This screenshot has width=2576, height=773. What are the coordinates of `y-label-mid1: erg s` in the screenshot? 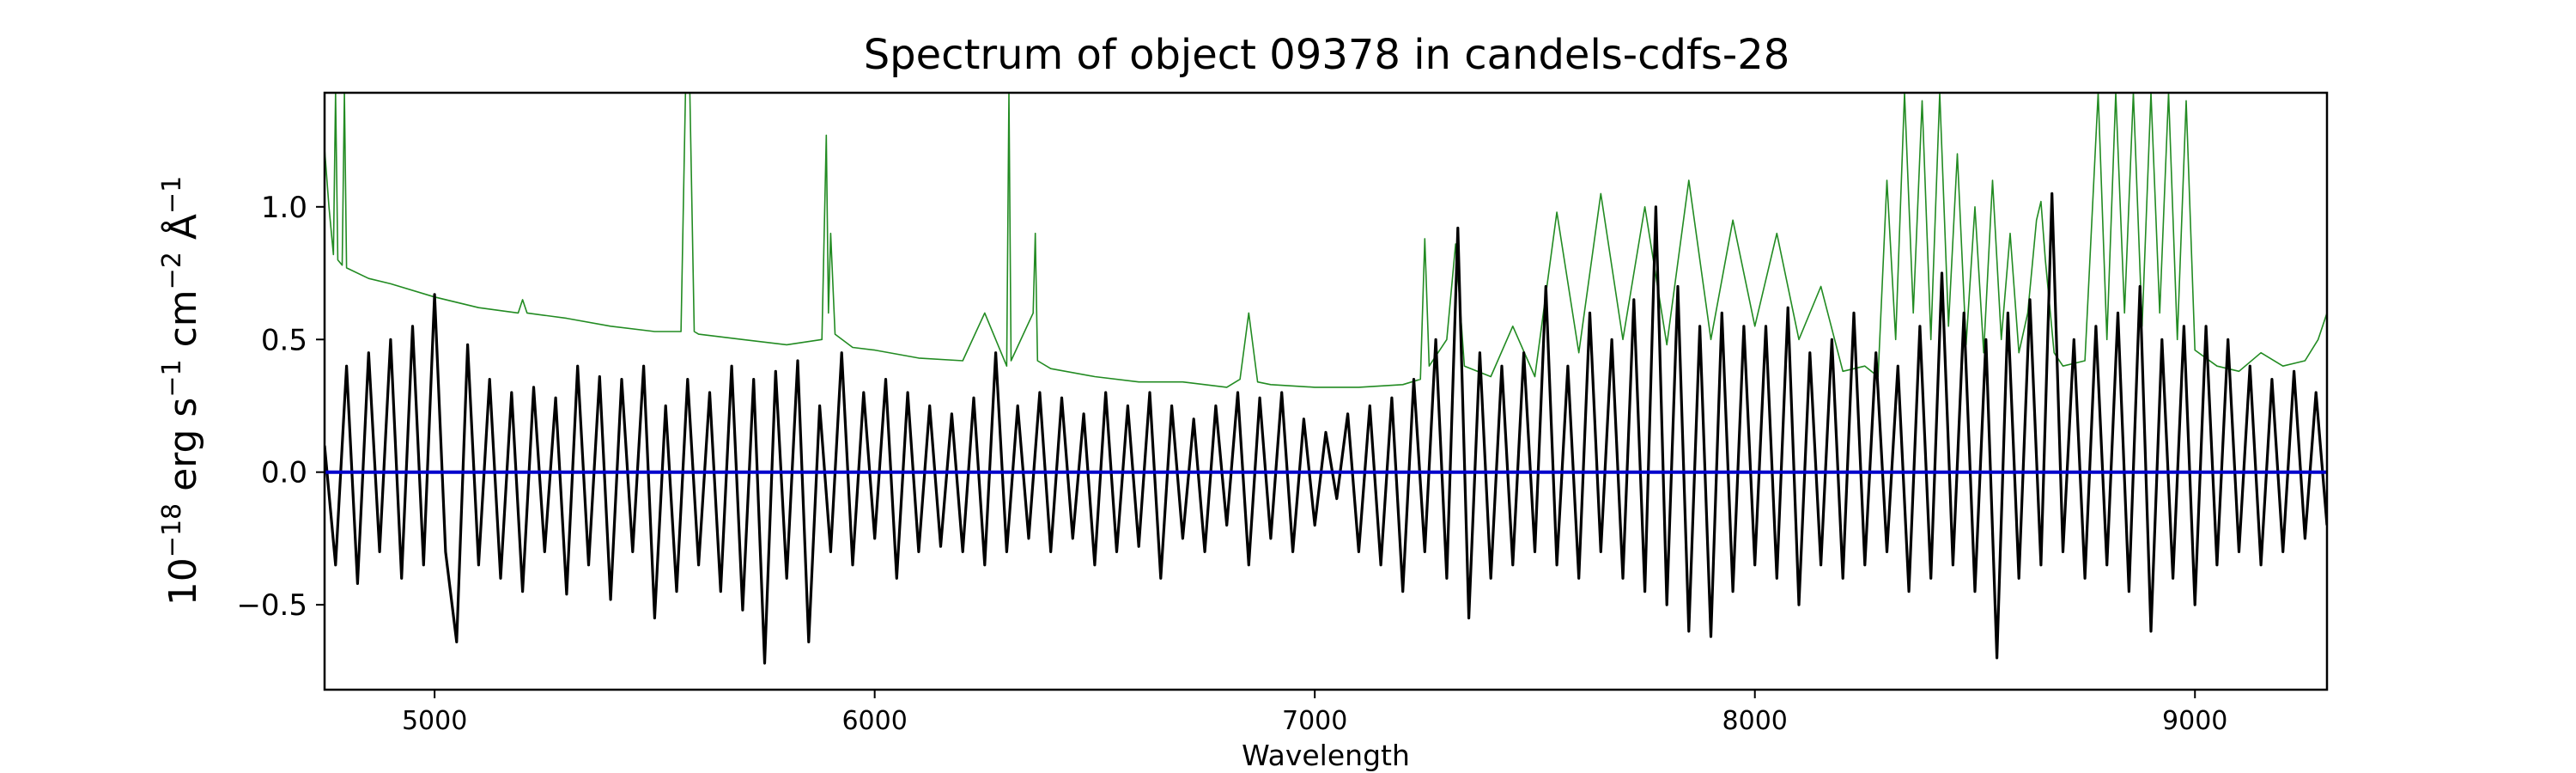 It's located at (183, 450).